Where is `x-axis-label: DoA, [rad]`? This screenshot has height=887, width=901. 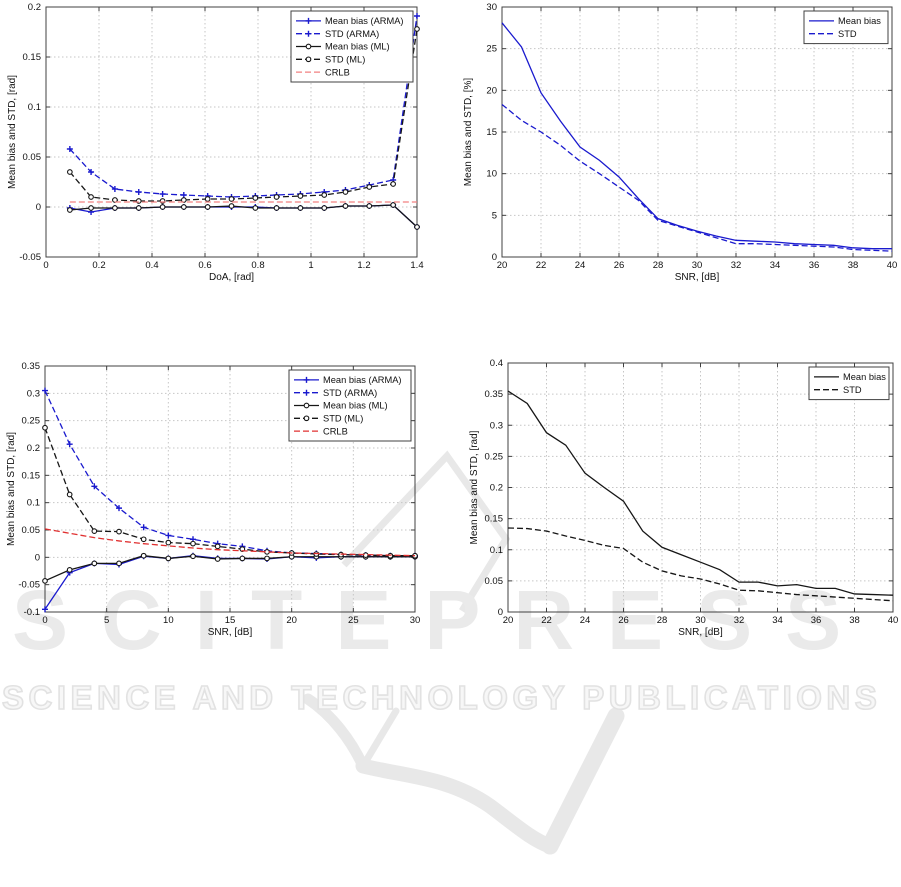 x-axis-label: DoA, [rad] is located at coordinates (231, 277).